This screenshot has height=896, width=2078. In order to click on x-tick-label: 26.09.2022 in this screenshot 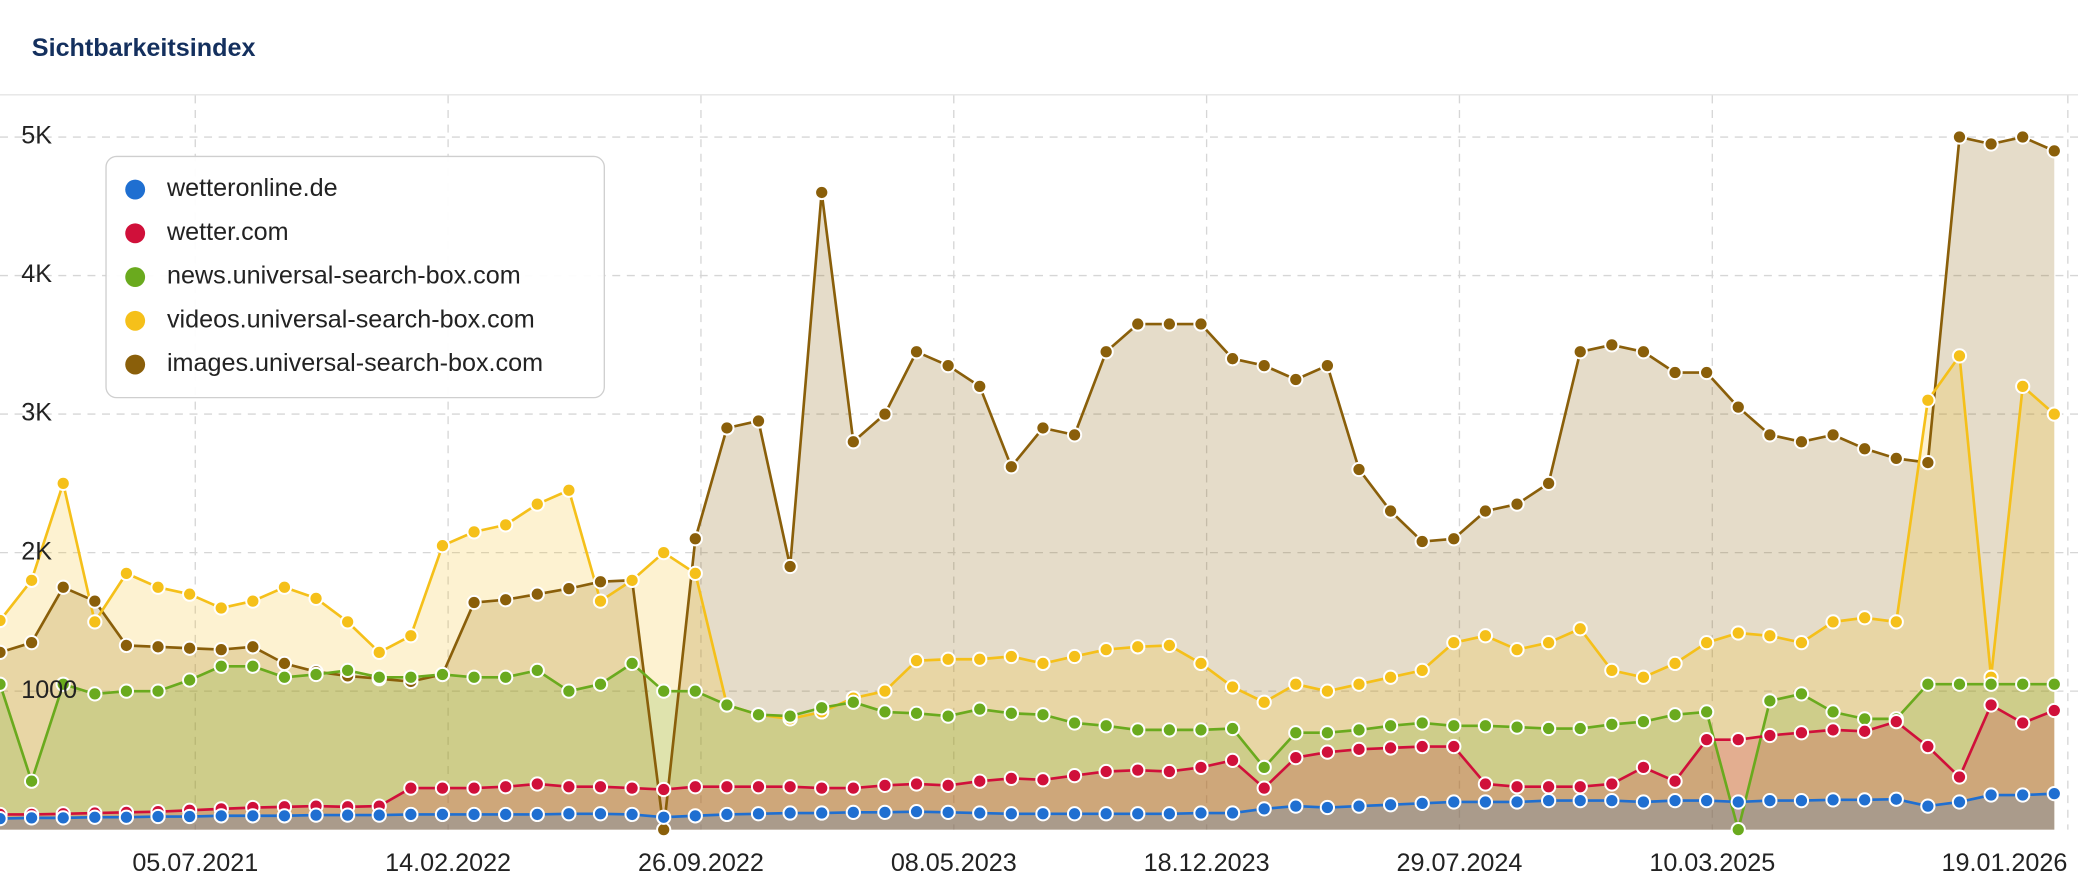, I will do `click(701, 863)`.